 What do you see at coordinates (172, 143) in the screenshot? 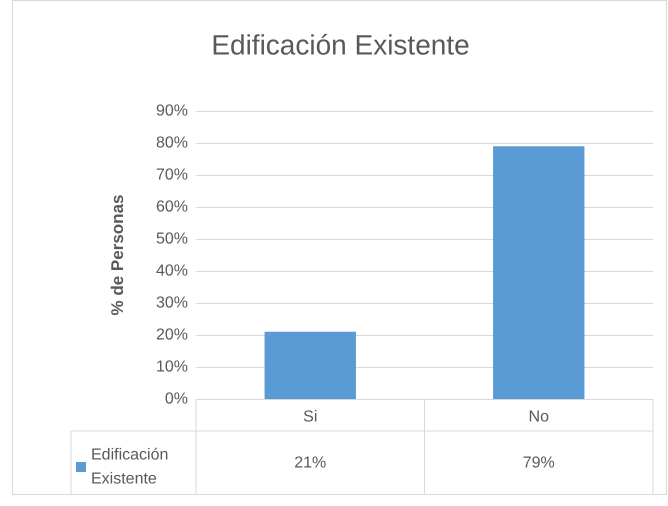
I see `y-tick-label: 80%` at bounding box center [172, 143].